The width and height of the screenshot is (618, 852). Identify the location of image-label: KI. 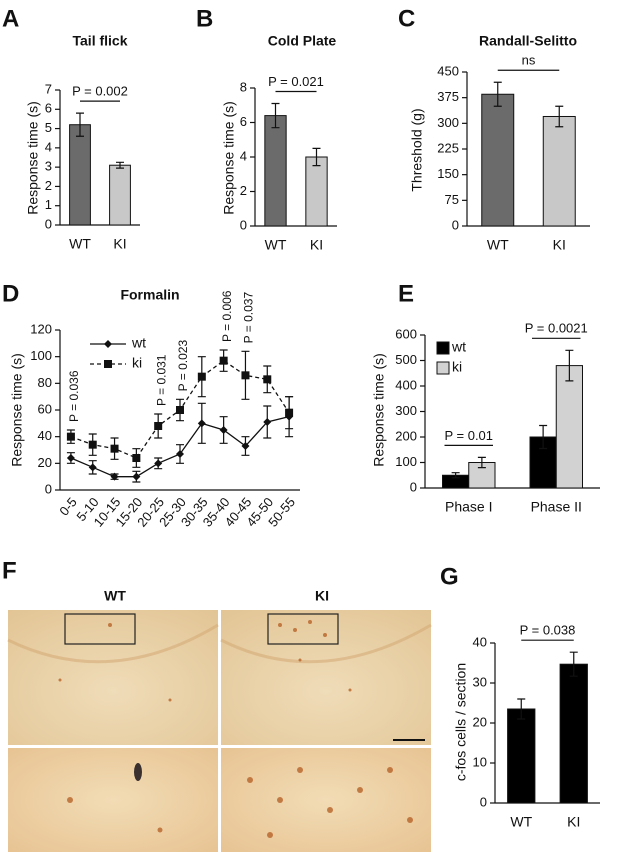
(322, 596).